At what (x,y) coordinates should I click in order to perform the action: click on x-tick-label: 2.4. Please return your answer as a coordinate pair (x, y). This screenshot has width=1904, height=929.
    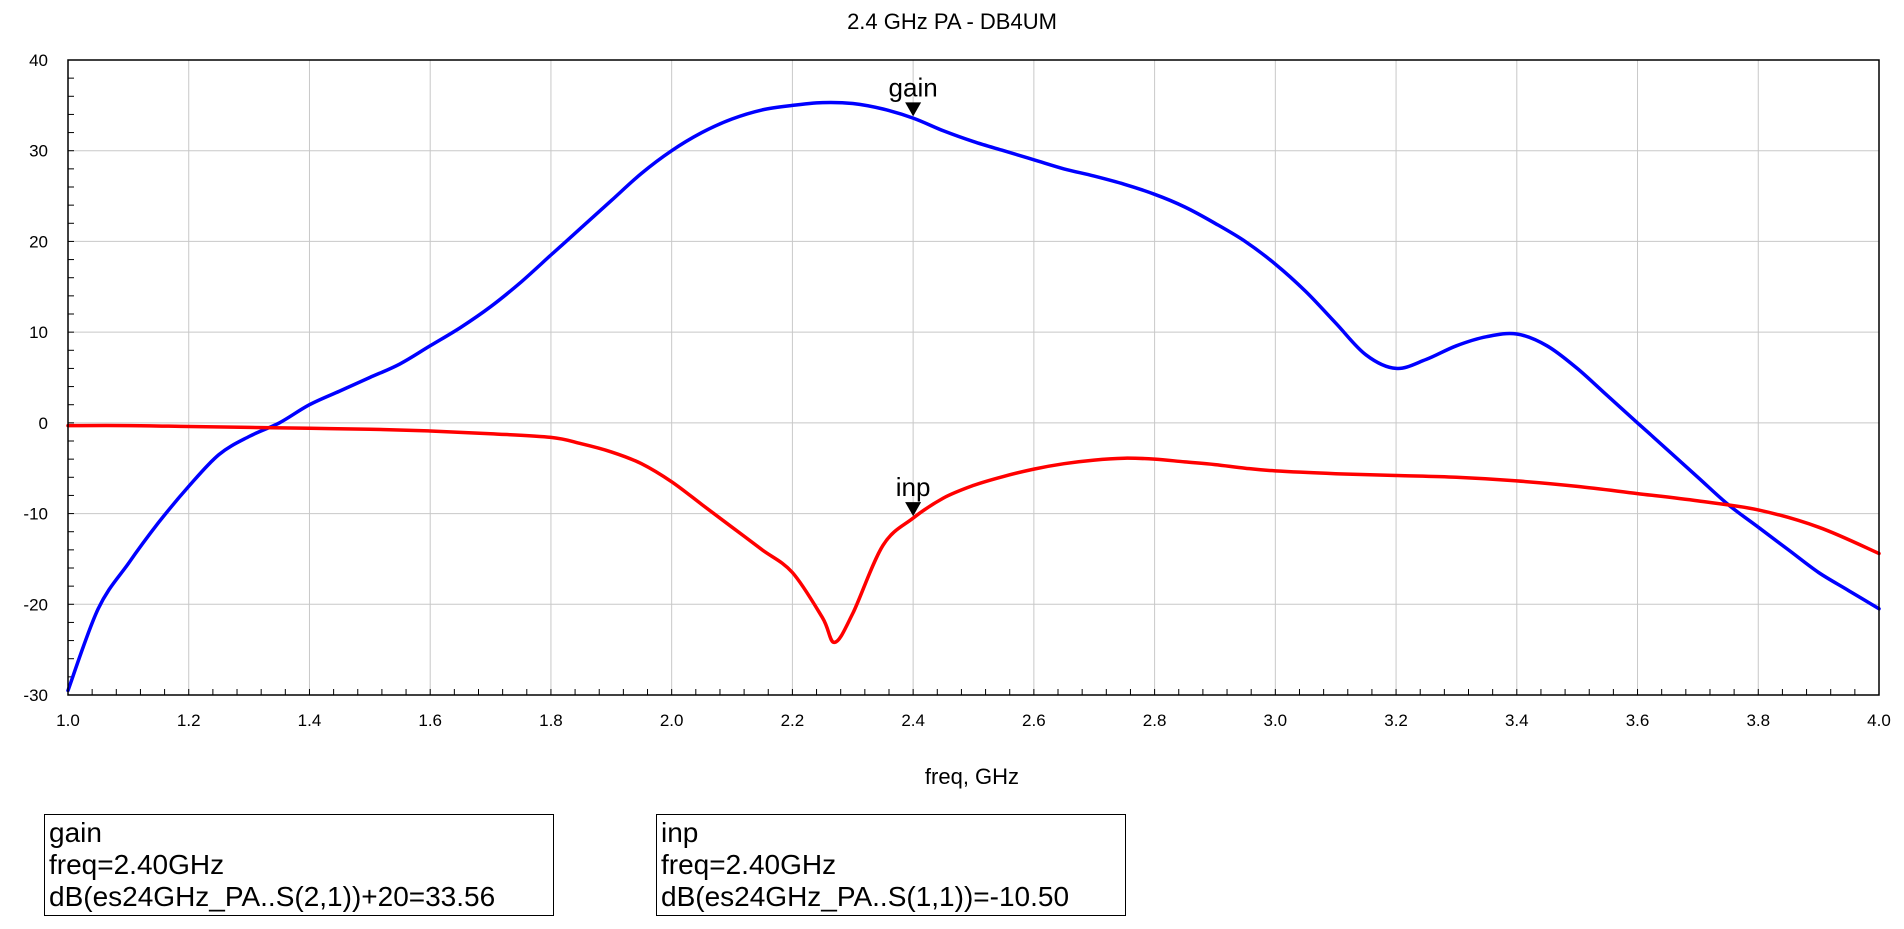
    Looking at the image, I should click on (913, 720).